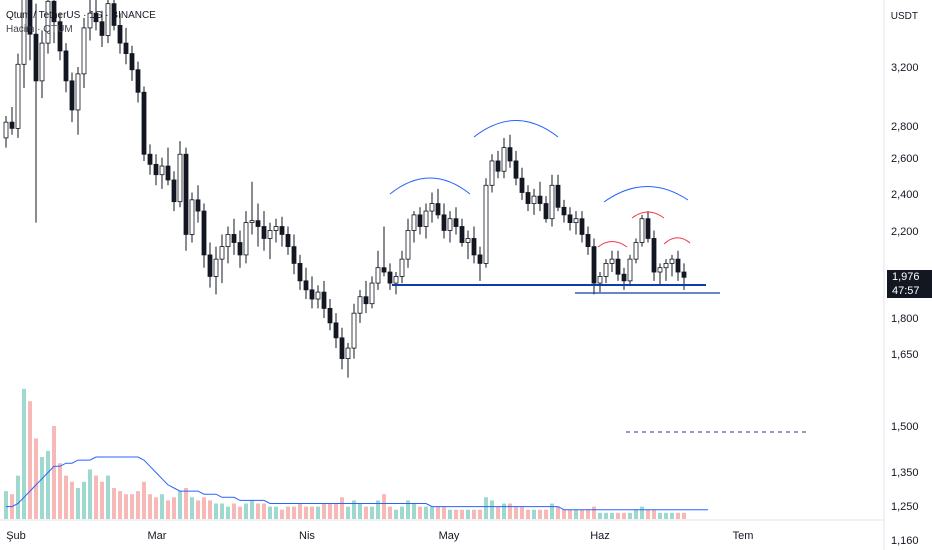  What do you see at coordinates (648, 215) in the screenshot?
I see `small-arc-head` at bounding box center [648, 215].